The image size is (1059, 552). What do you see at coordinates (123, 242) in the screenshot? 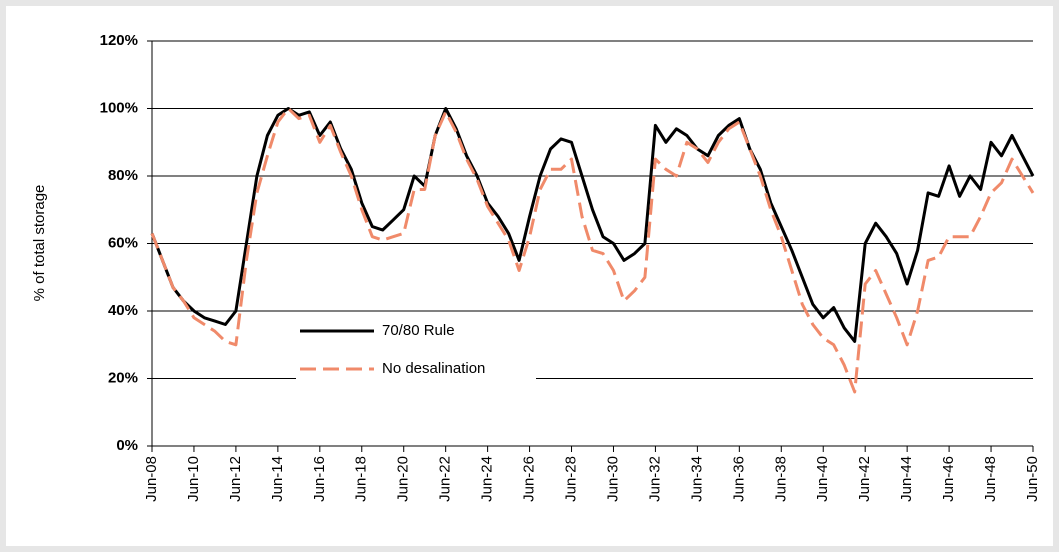
I see `y-tick-label: 60%` at bounding box center [123, 242].